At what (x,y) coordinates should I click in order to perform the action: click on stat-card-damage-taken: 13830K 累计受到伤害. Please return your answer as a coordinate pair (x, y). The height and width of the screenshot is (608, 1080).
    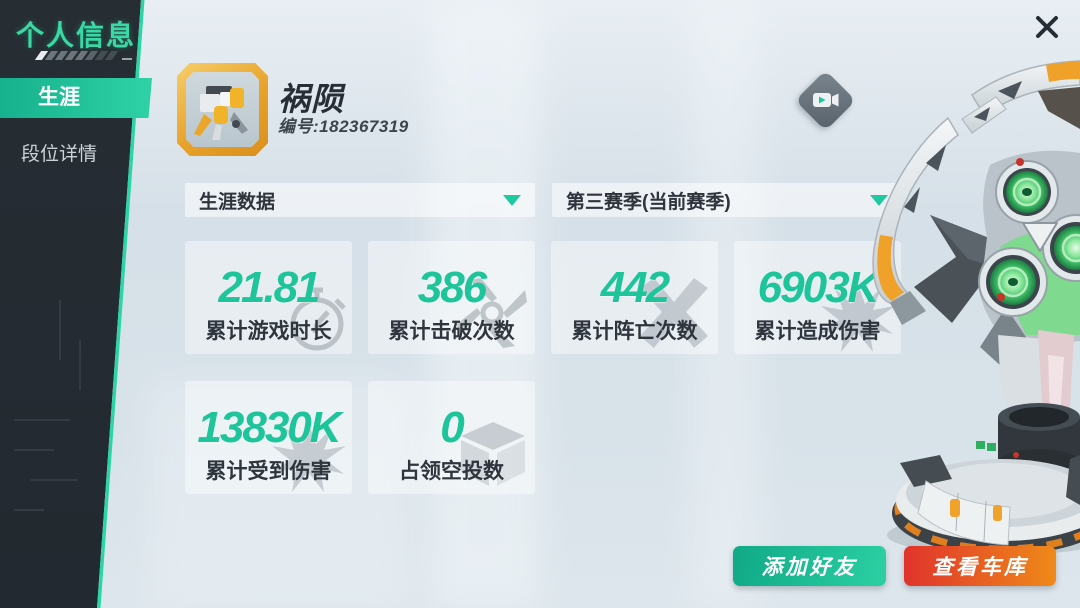
    Looking at the image, I should click on (268, 437).